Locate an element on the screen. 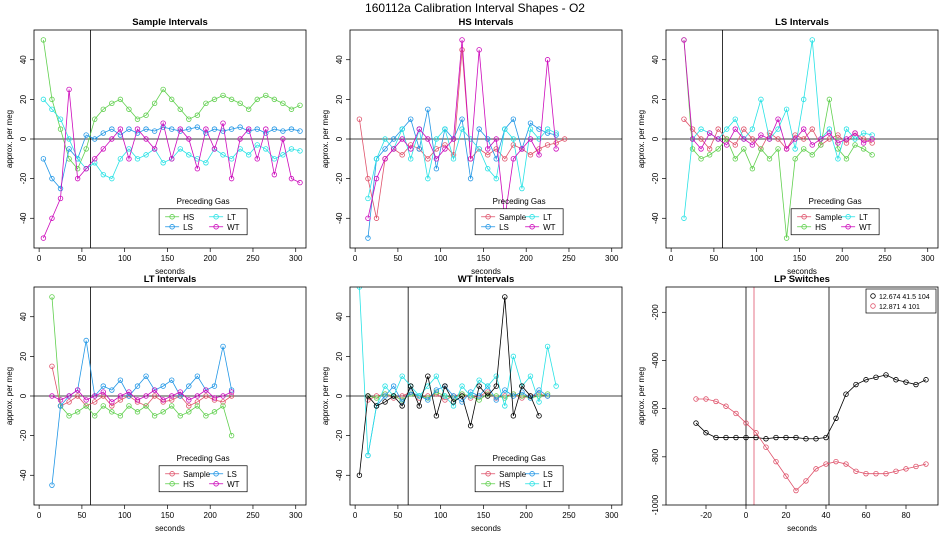 The image size is (950, 555). legend-box is located at coordinates (901, 301).